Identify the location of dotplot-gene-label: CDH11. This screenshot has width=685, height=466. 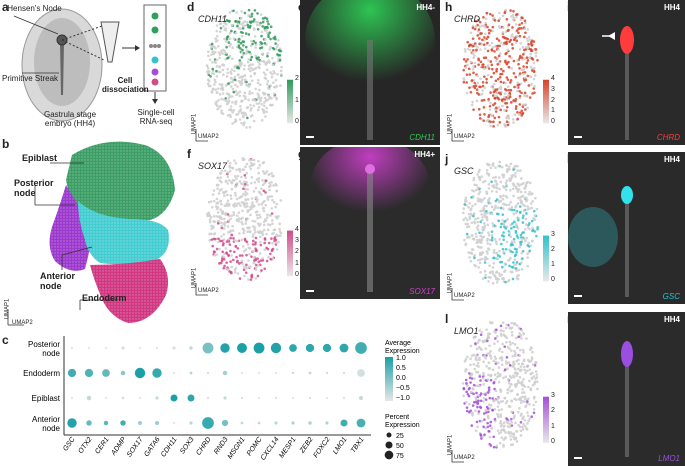
(169, 447).